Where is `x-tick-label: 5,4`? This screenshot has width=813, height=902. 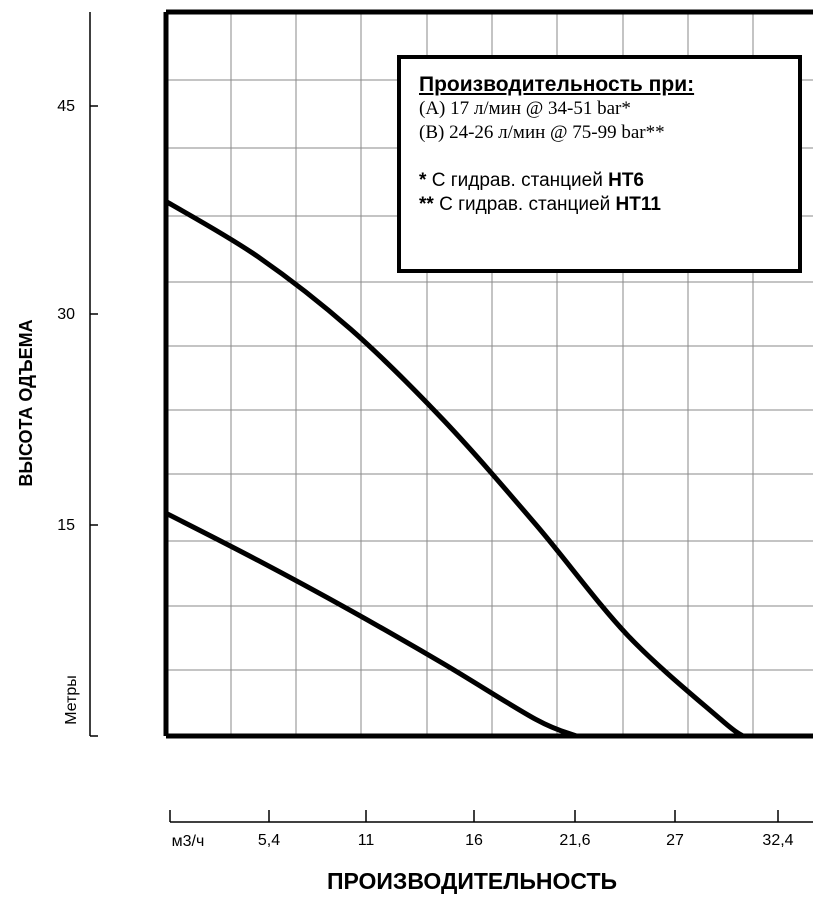 x-tick-label: 5,4 is located at coordinates (269, 840).